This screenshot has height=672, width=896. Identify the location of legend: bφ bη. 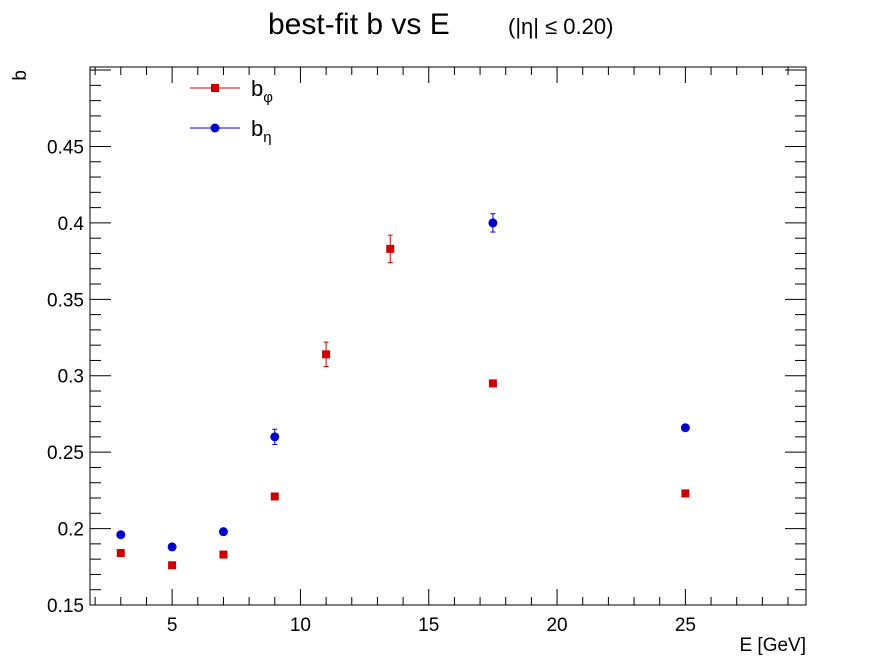
(231, 111).